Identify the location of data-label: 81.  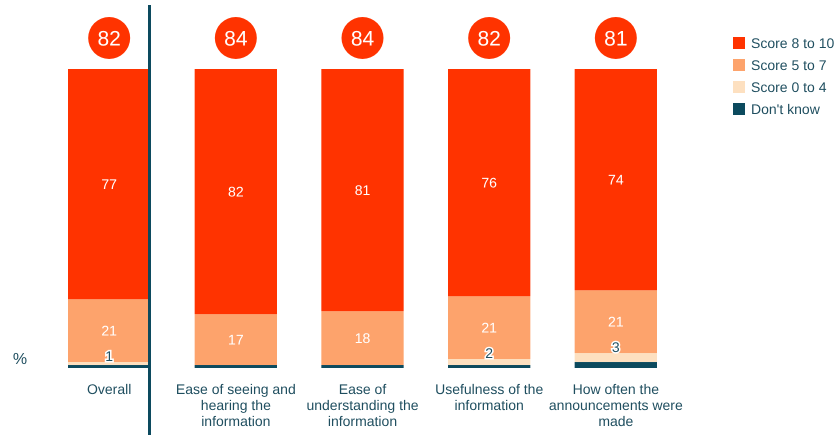
(362, 190).